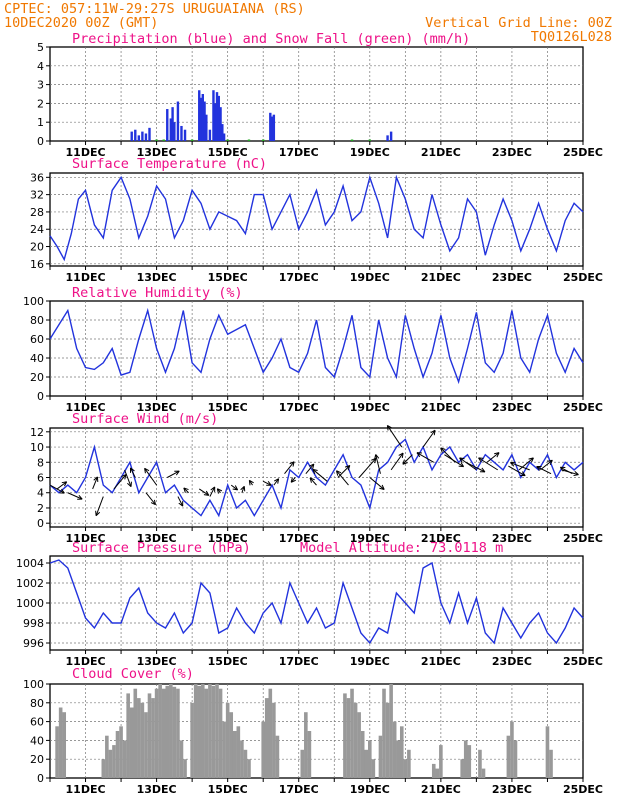 The image size is (618, 800). Describe the element at coordinates (37, 358) in the screenshot. I see `y-tick-label: 40` at that location.